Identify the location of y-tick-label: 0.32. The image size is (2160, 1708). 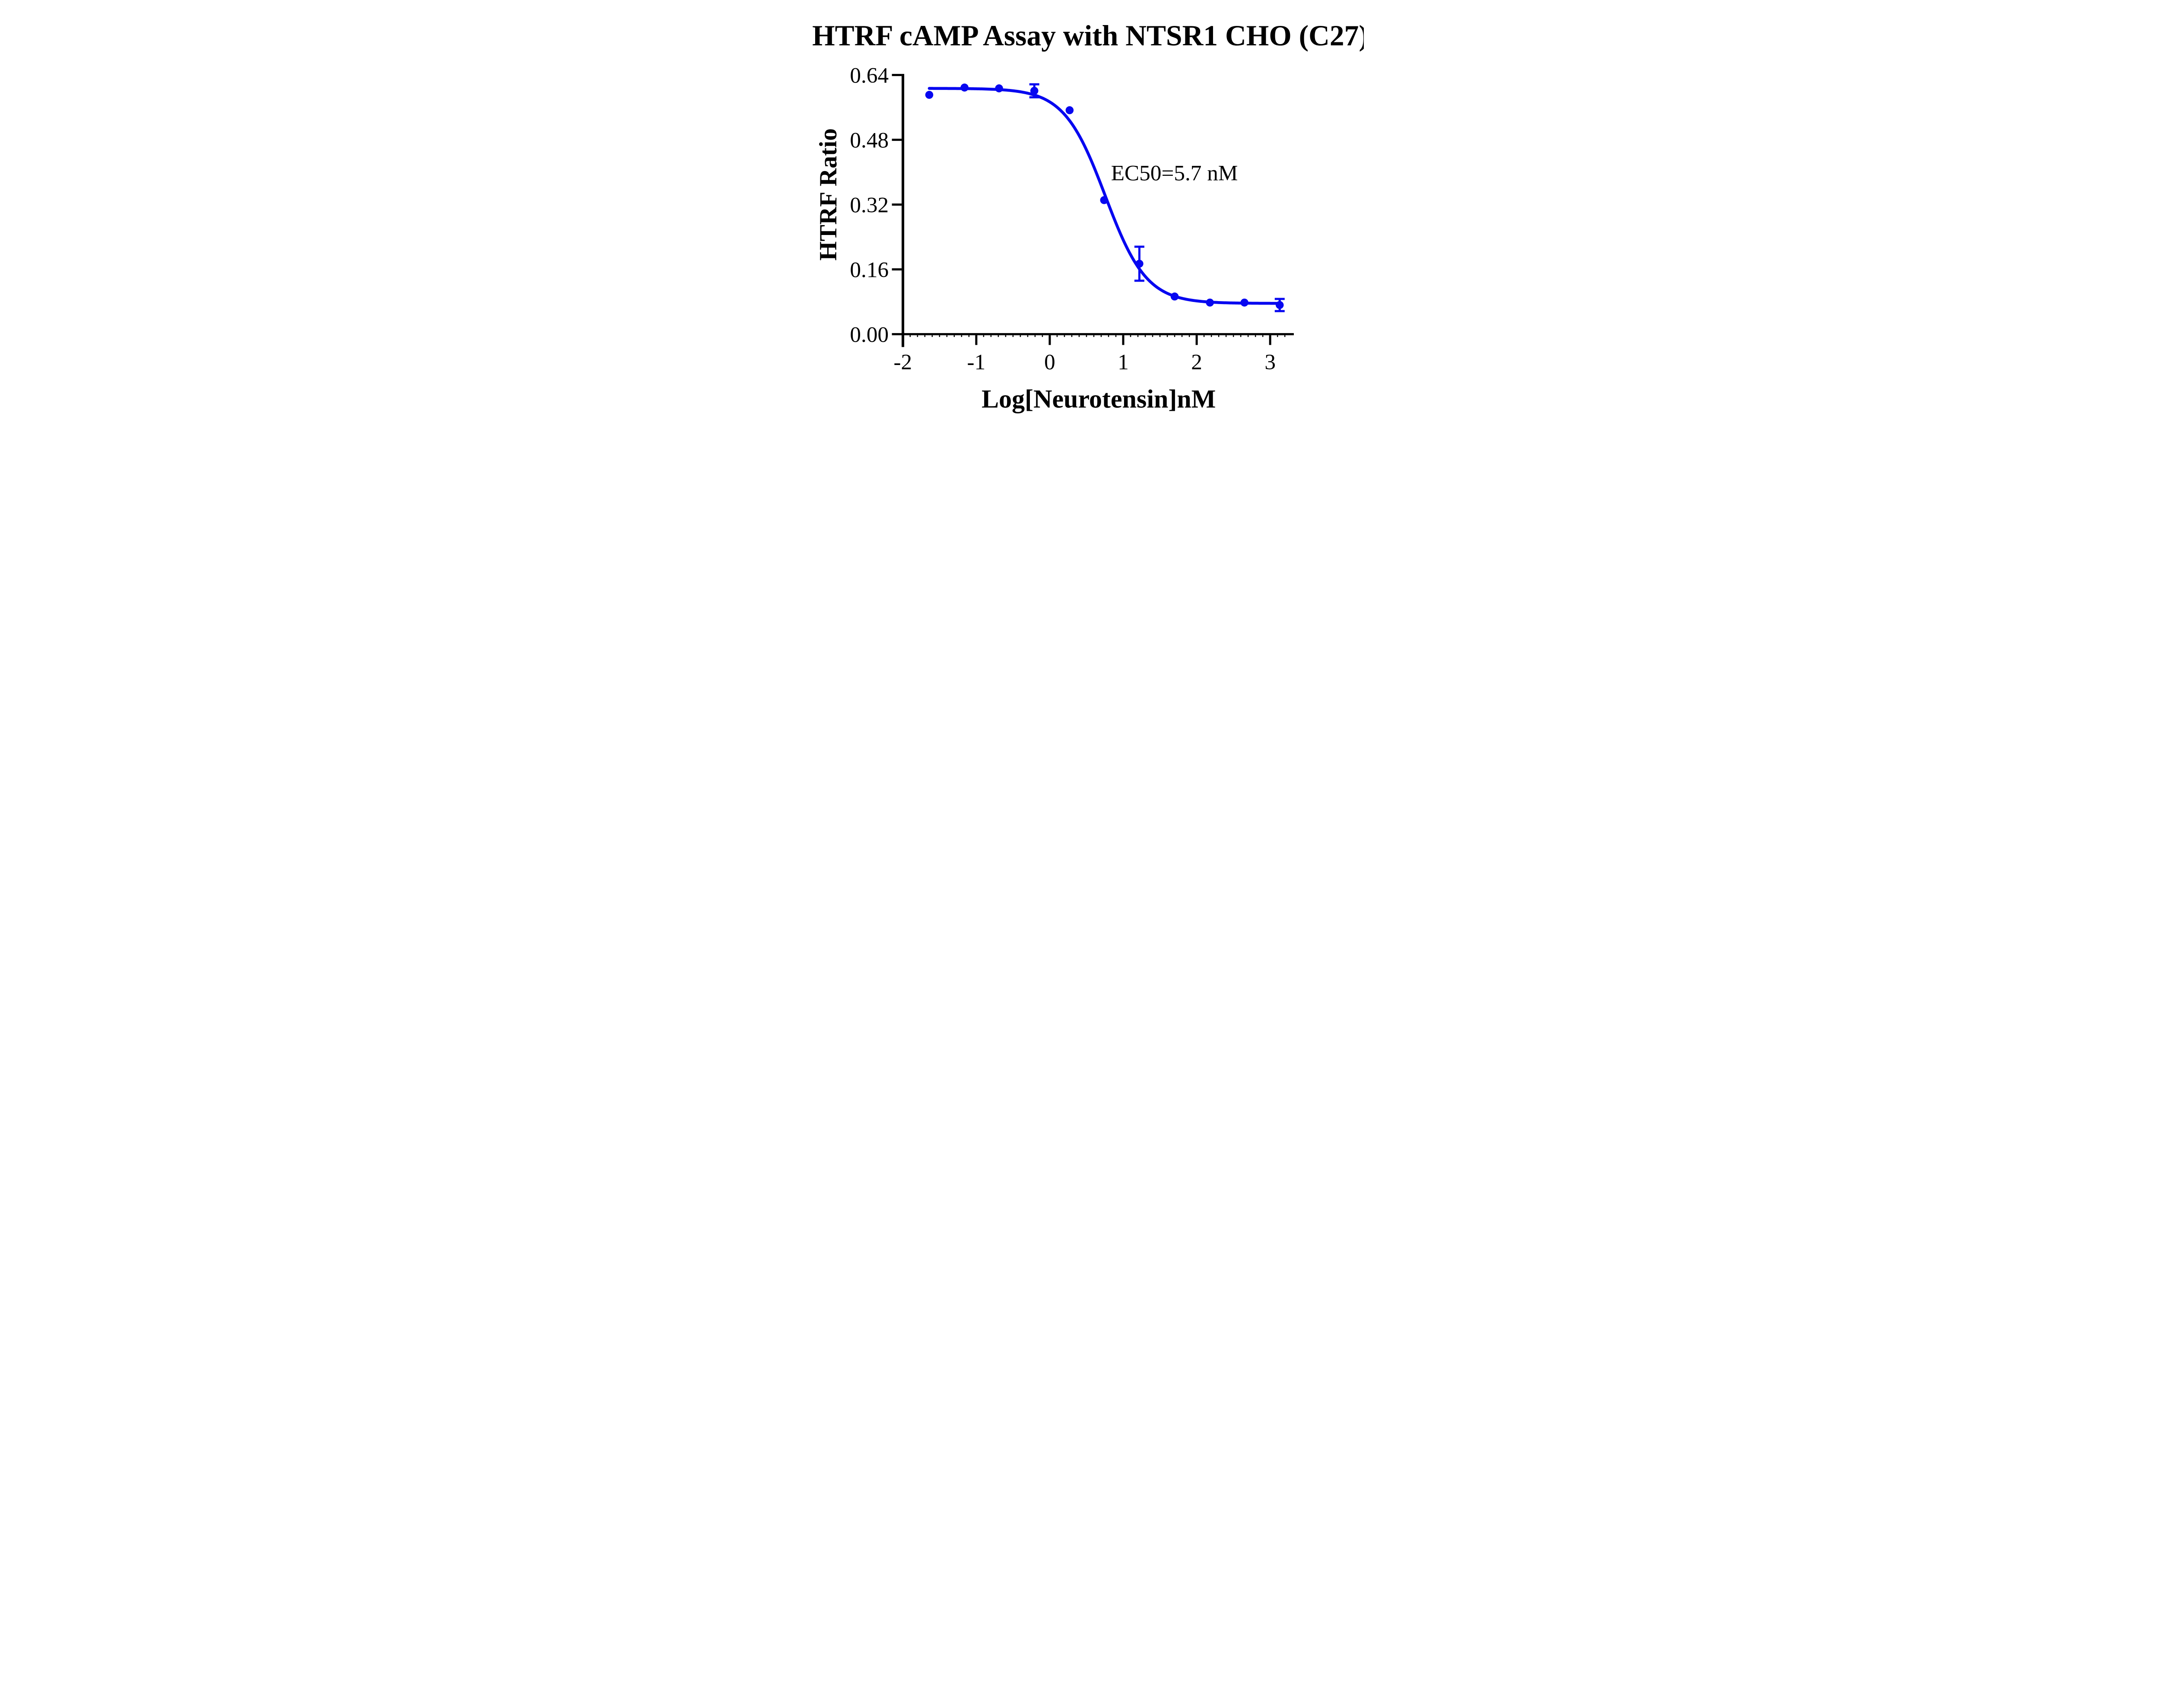
(869, 205).